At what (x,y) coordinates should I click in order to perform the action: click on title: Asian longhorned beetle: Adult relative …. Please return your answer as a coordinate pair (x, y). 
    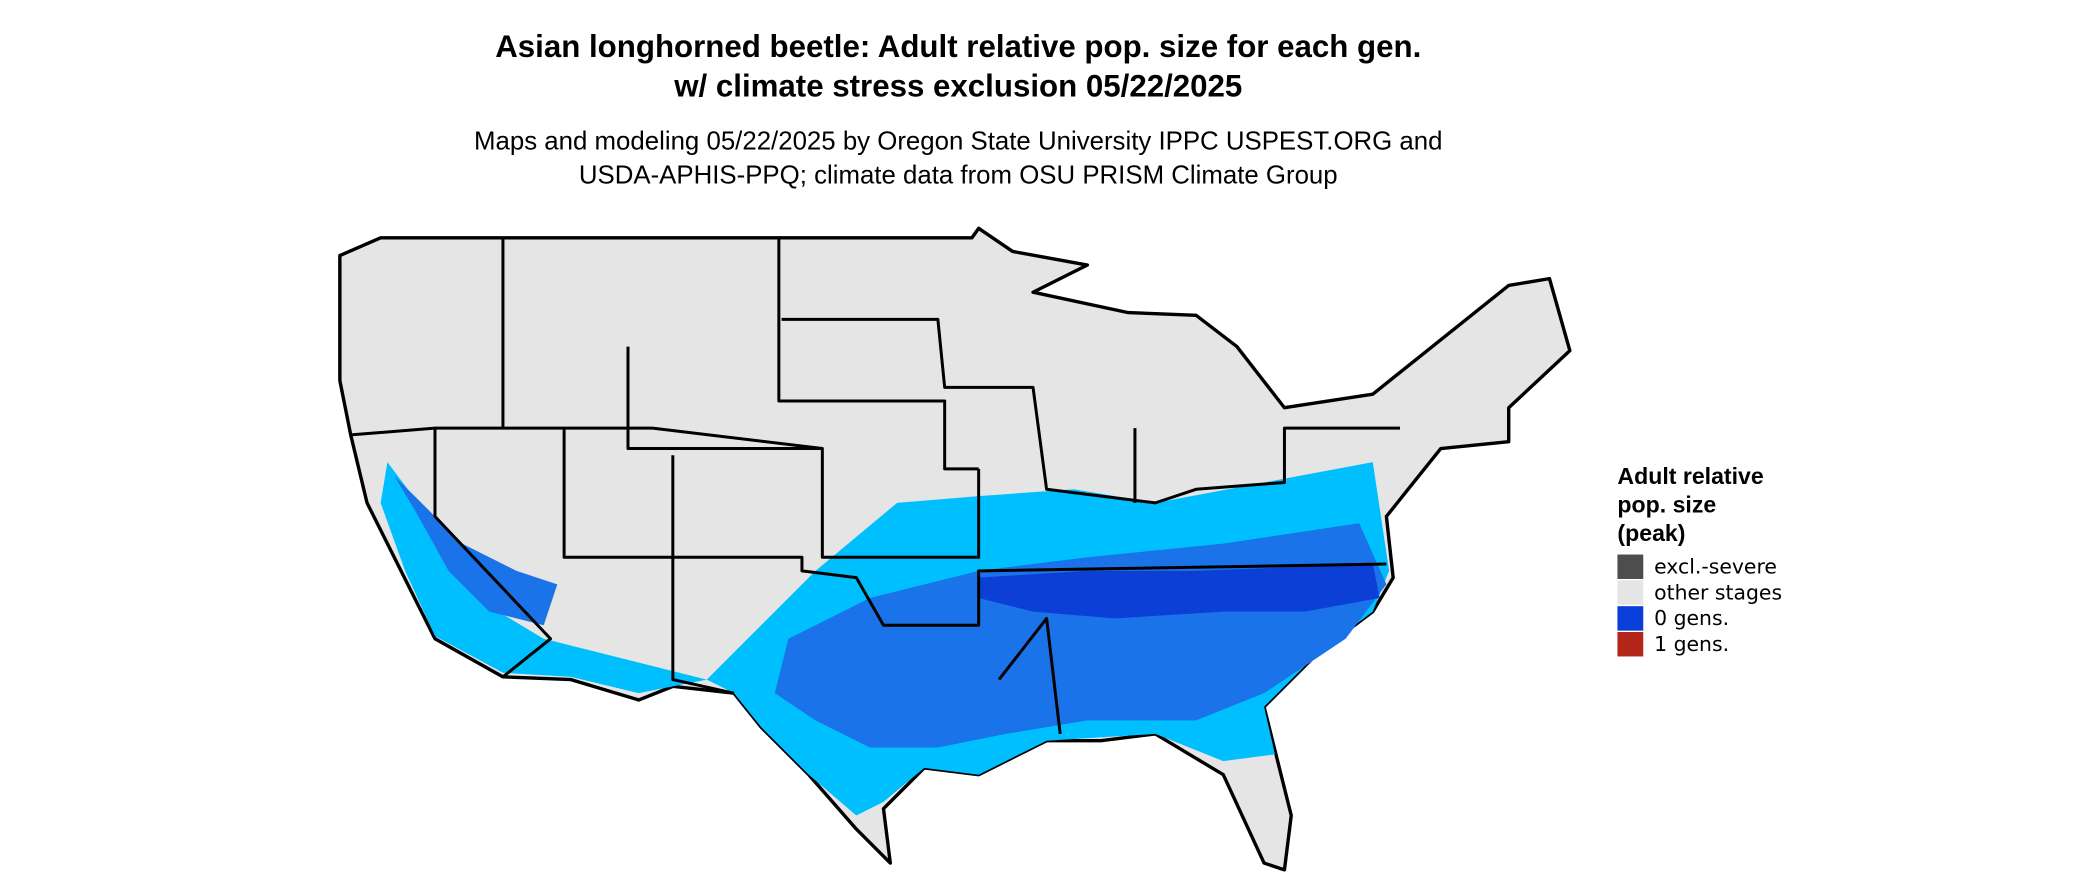
    Looking at the image, I should click on (958, 46).